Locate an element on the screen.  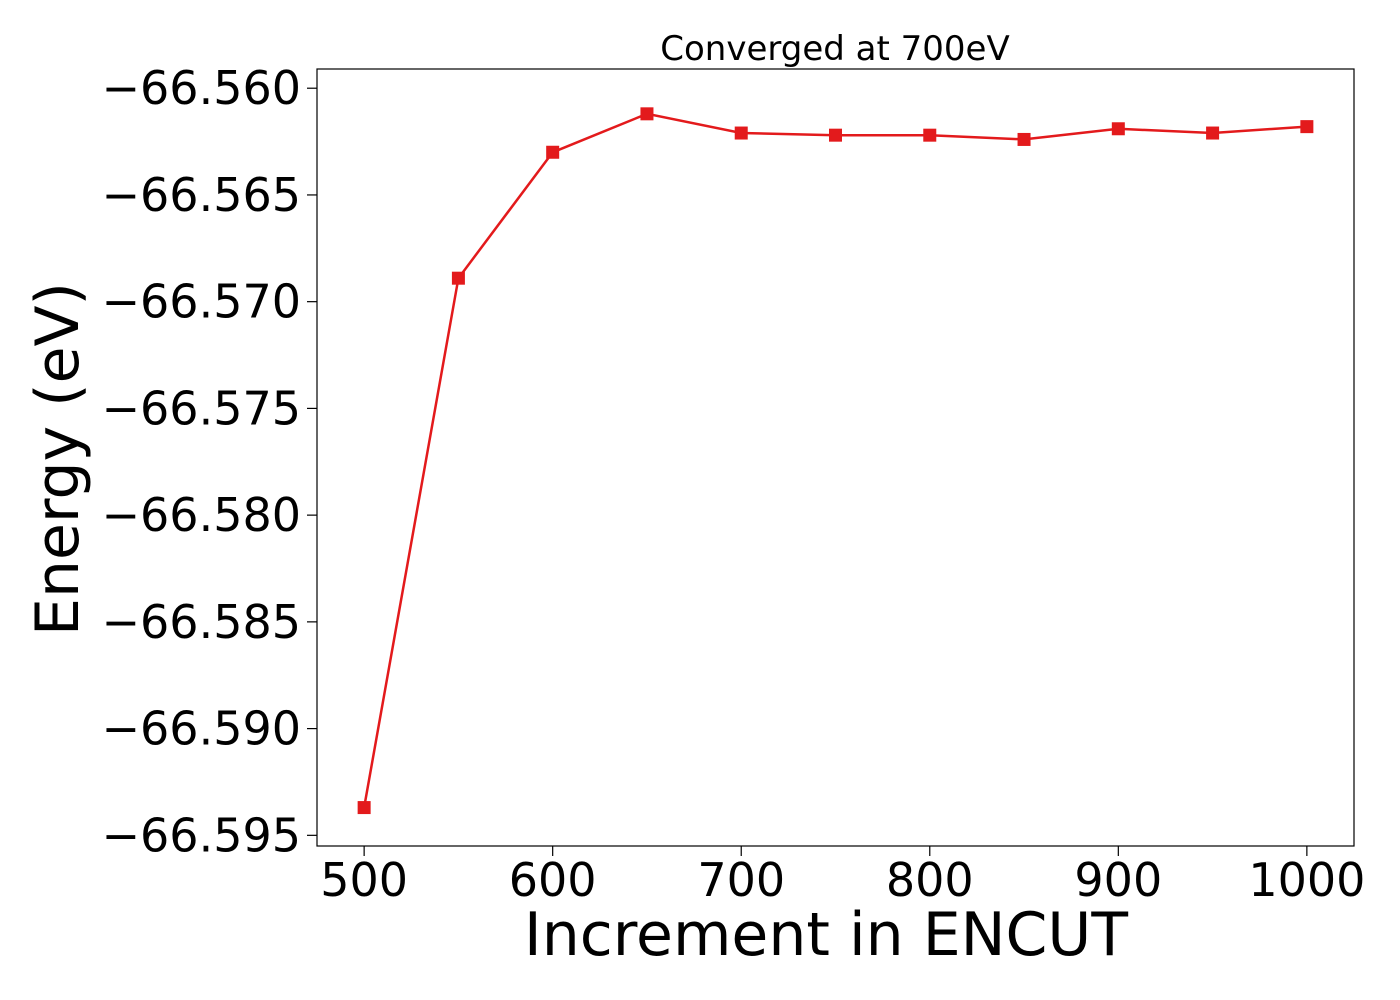
x-tick-label: 900 is located at coordinates (1118, 880).